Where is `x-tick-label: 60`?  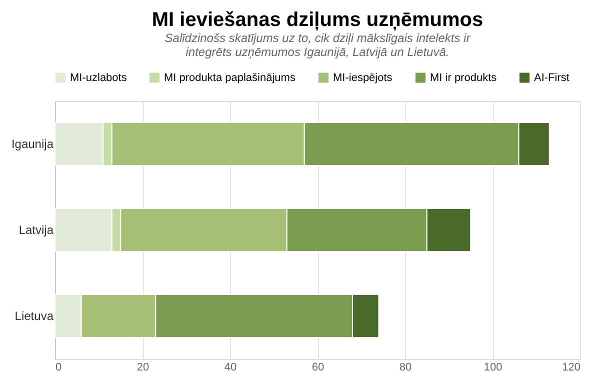 x-tick-label: 60 is located at coordinates (318, 368).